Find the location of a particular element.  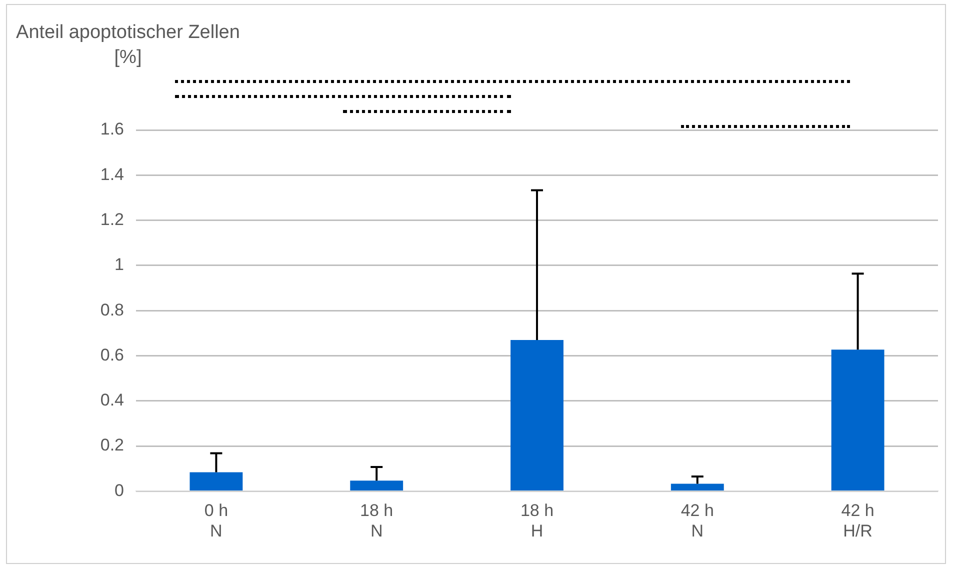

y-tick-label: 0 is located at coordinates (119, 490).